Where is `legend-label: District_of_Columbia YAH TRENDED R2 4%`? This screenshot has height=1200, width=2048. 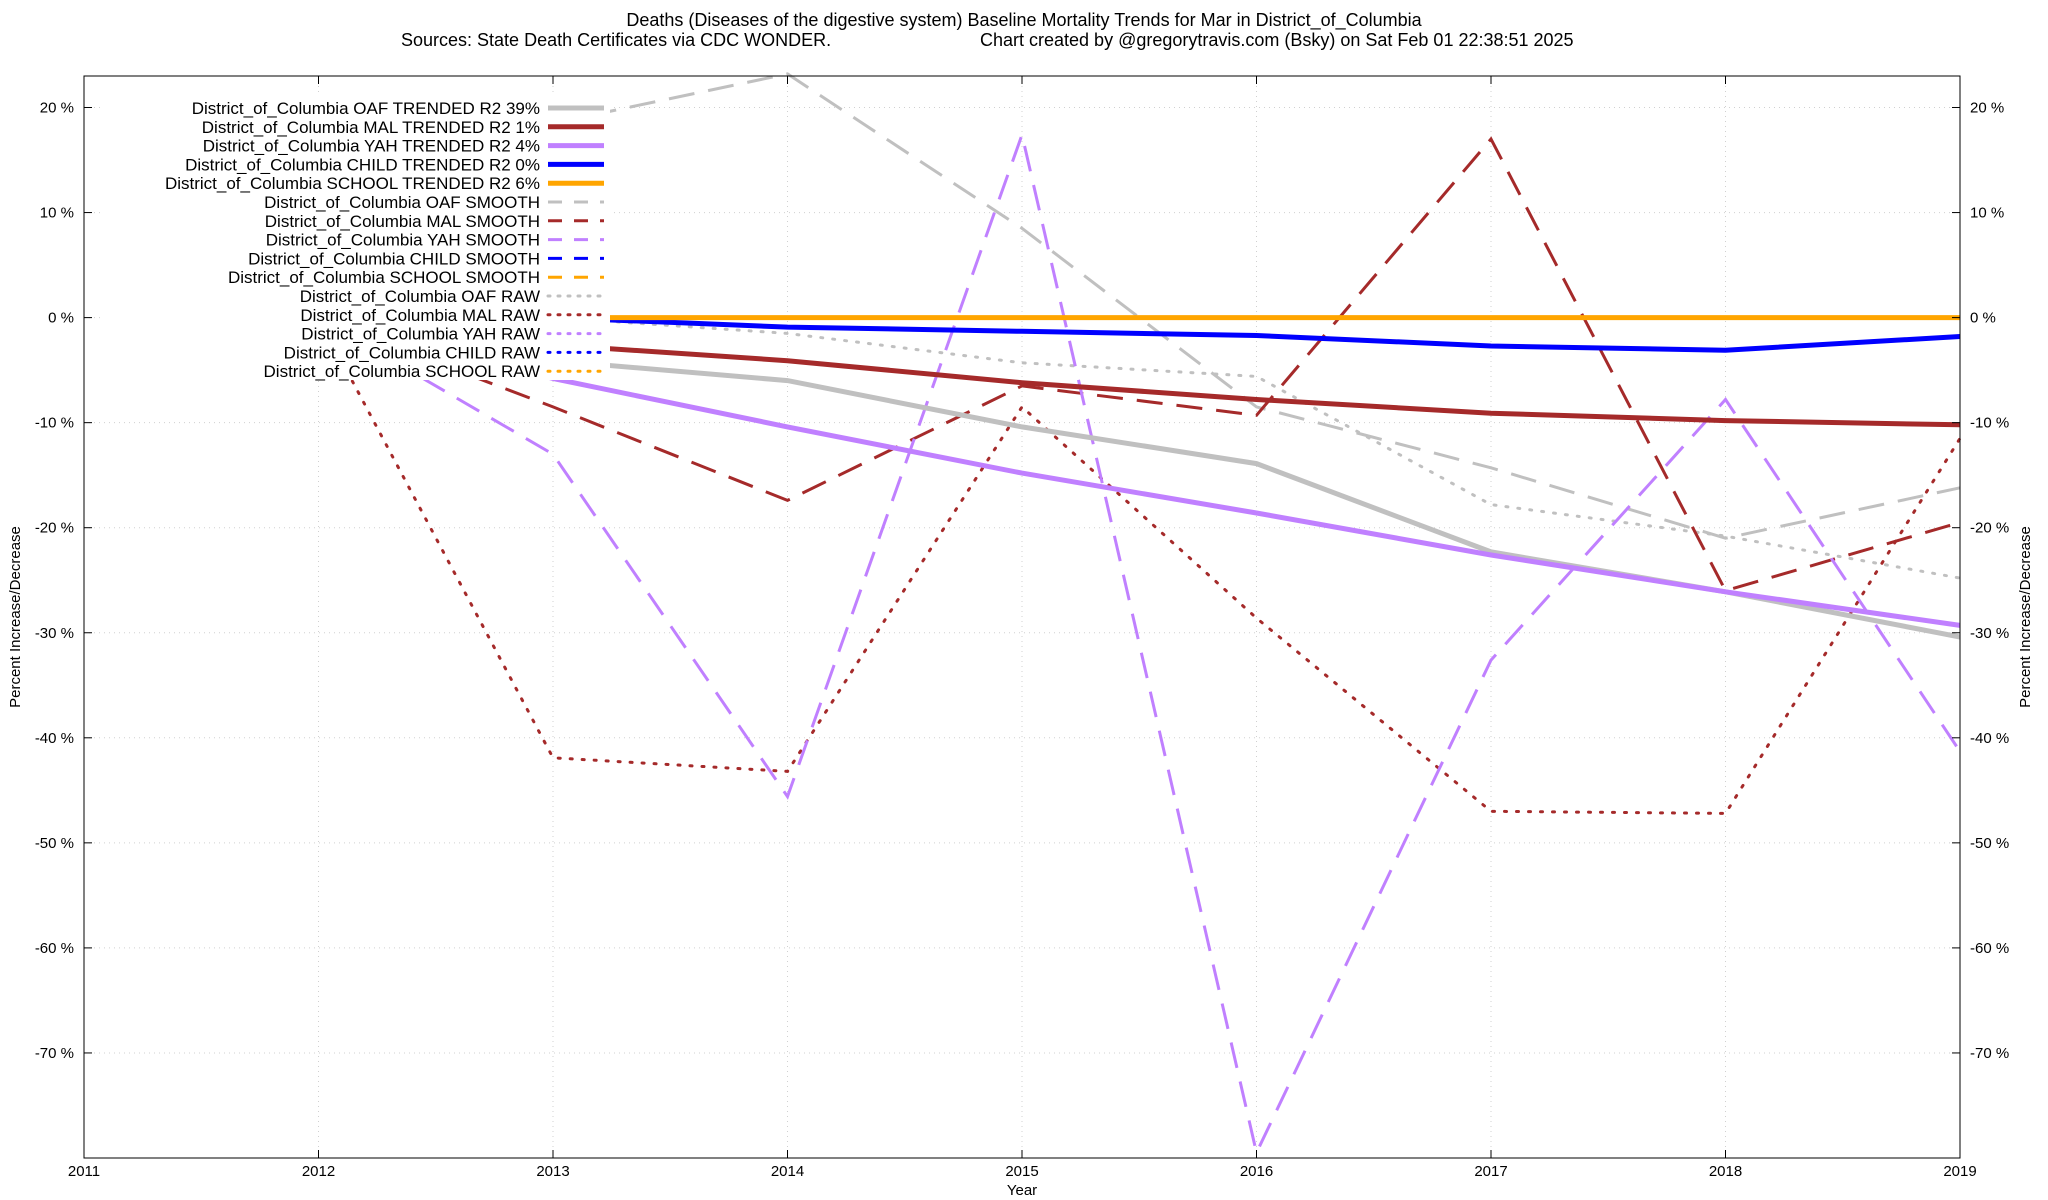 legend-label: District_of_Columbia YAH TRENDED R2 4% is located at coordinates (371, 146).